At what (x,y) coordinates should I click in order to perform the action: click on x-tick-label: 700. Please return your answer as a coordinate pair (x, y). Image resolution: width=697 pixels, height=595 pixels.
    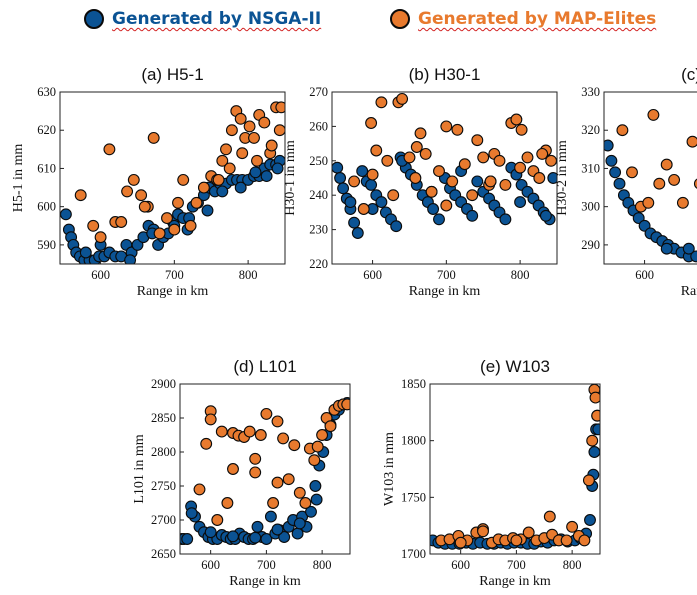
    Looking at the image, I should click on (266, 565).